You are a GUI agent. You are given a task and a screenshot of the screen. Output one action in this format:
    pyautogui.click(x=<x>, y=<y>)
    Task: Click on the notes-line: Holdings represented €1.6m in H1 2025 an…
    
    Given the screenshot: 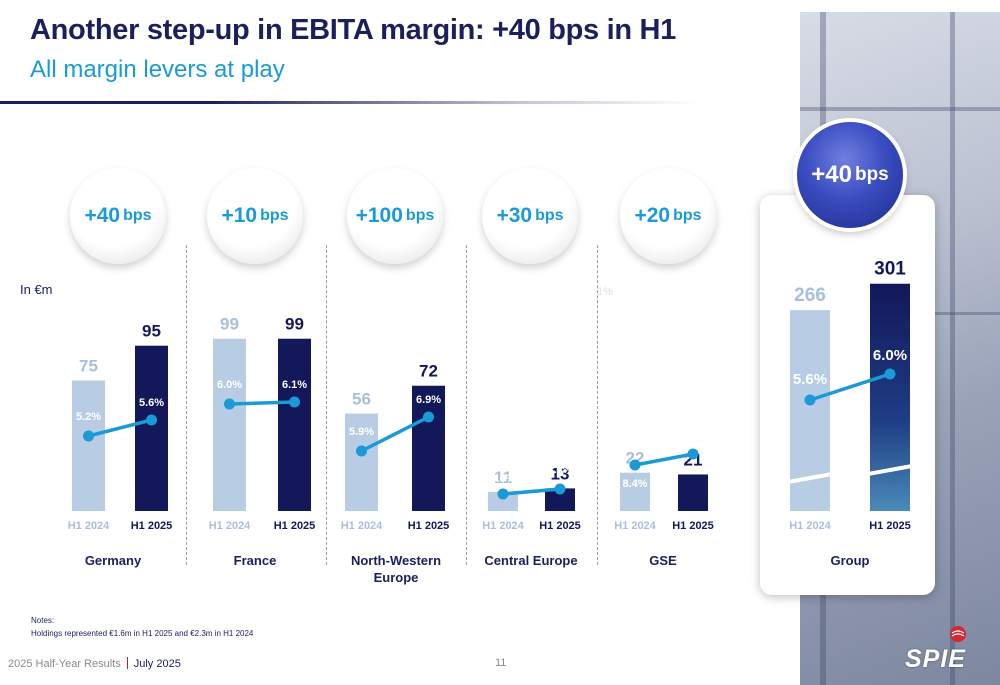 What is the action you would take?
    pyautogui.click(x=142, y=633)
    